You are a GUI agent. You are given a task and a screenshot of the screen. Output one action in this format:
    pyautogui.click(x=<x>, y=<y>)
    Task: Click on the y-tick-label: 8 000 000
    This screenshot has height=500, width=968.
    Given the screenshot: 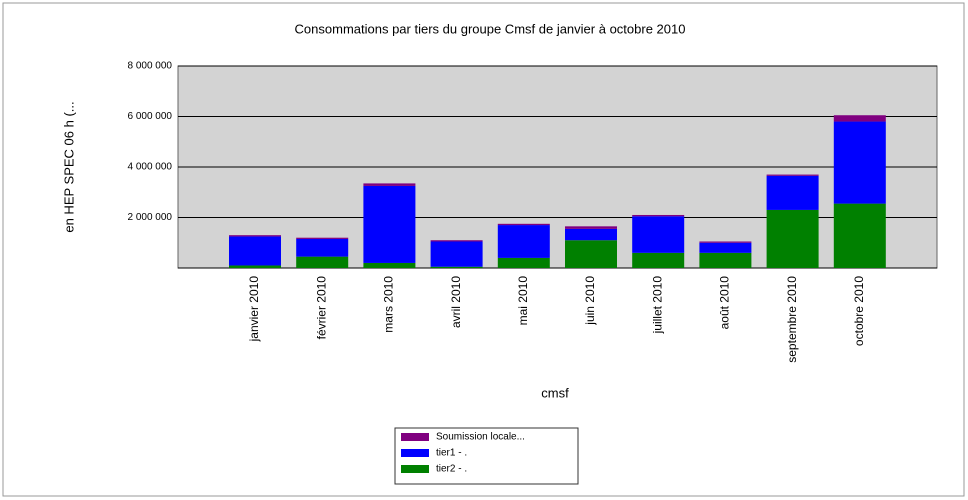 What is the action you would take?
    pyautogui.click(x=150, y=66)
    